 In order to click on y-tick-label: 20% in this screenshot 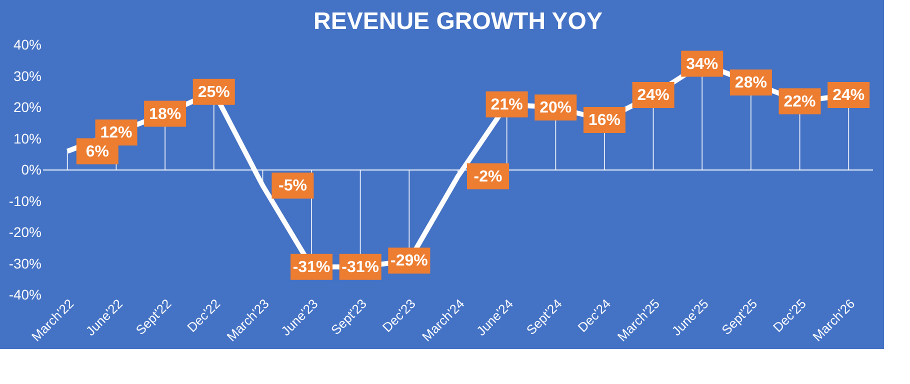, I will do `click(27, 107)`.